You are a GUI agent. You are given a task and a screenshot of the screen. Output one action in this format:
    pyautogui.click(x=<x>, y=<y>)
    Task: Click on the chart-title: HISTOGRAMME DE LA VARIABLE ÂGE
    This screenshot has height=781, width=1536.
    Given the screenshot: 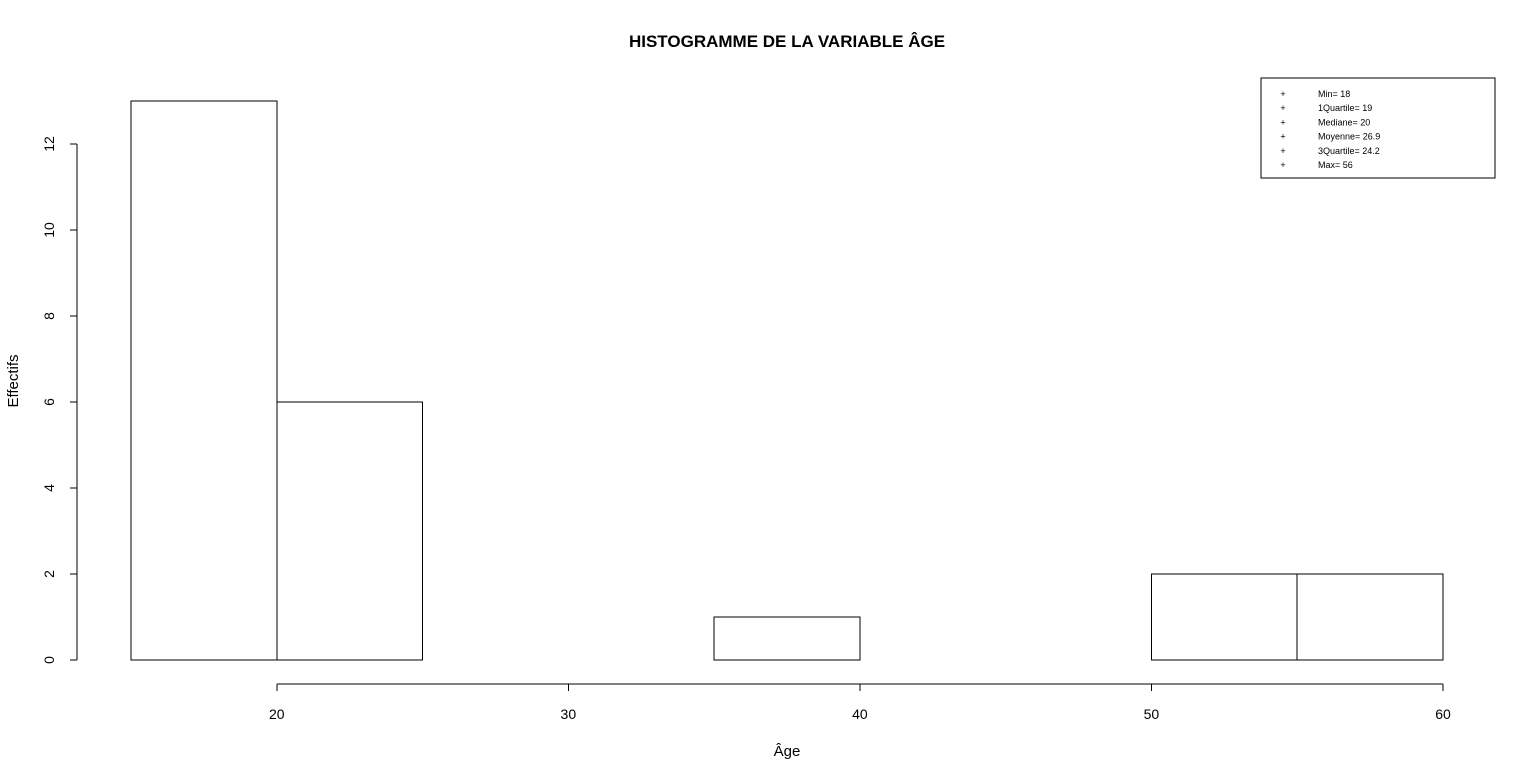 What is the action you would take?
    pyautogui.click(x=787, y=41)
    